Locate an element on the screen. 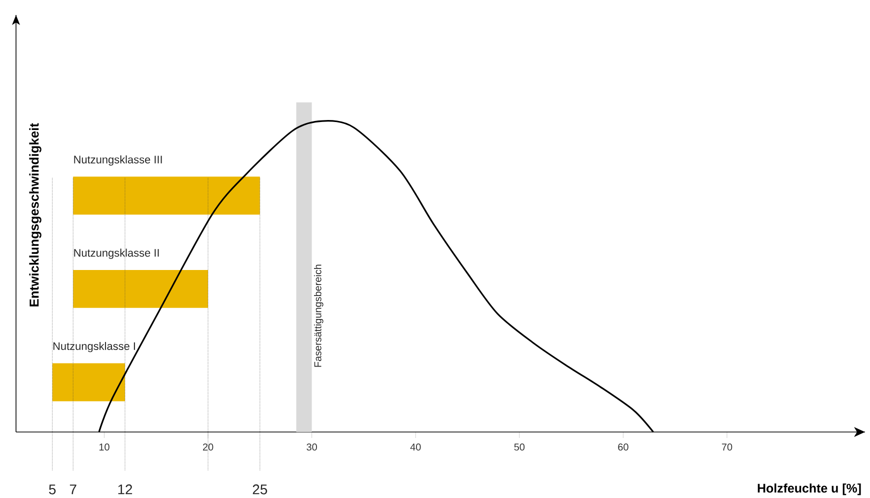 This screenshot has height=498, width=870. ref-line-label: 12 is located at coordinates (125, 489).